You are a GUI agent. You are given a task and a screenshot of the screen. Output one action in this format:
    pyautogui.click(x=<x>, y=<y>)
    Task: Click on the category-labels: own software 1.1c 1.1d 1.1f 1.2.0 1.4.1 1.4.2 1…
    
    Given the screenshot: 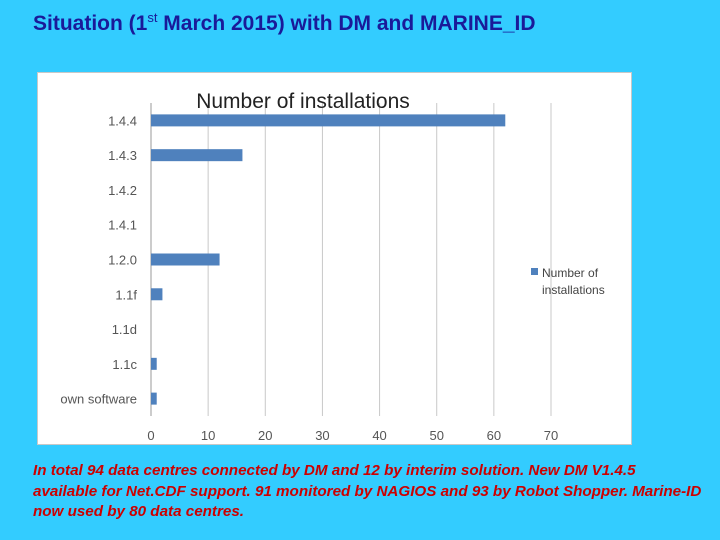 What is the action you would take?
    pyautogui.click(x=98, y=259)
    